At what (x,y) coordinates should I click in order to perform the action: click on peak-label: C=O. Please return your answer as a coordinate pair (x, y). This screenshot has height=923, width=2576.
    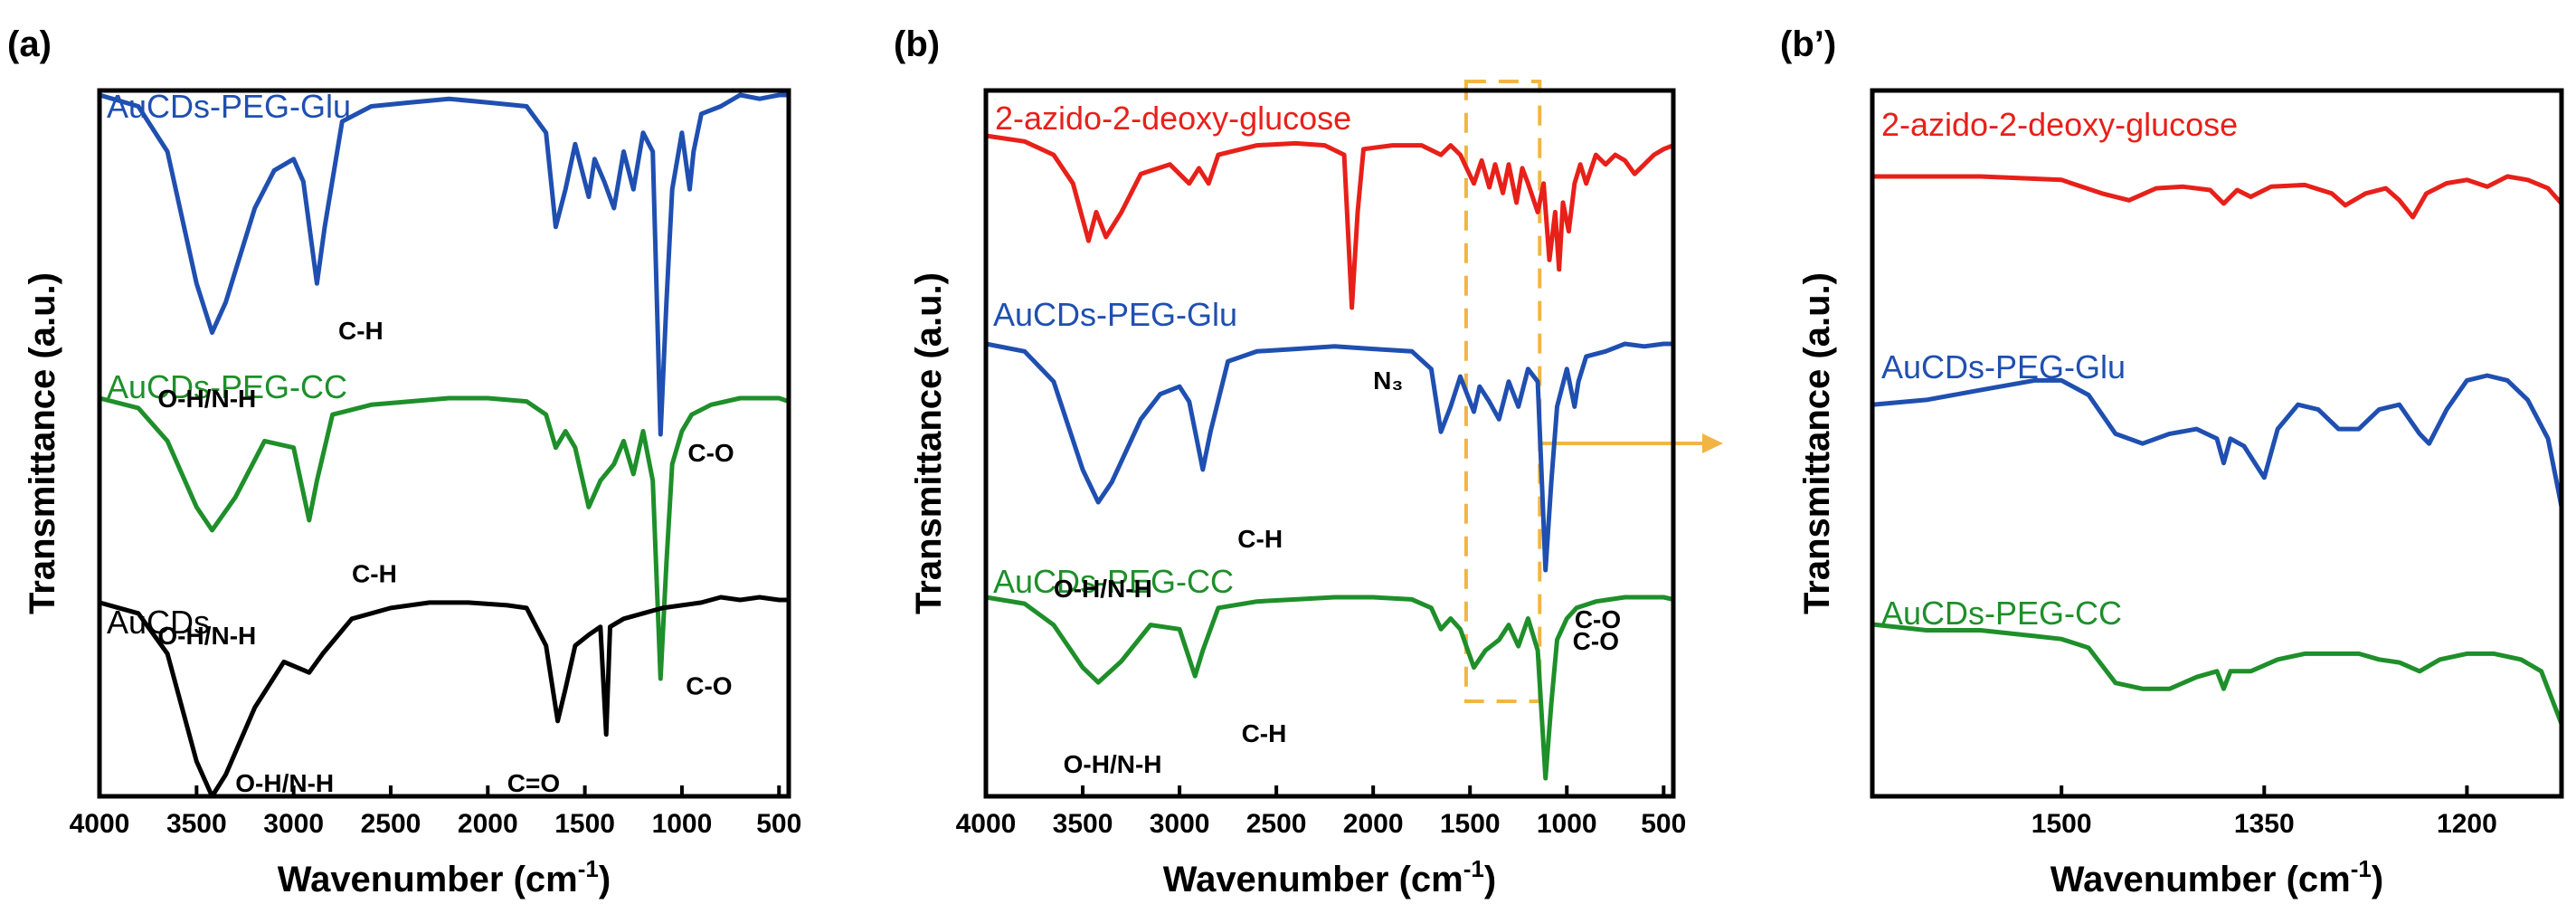
    Looking at the image, I should click on (534, 783).